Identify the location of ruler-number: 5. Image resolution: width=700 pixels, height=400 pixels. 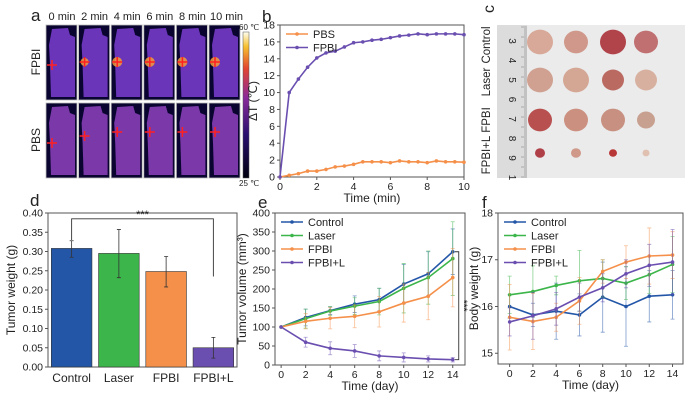
(511, 80).